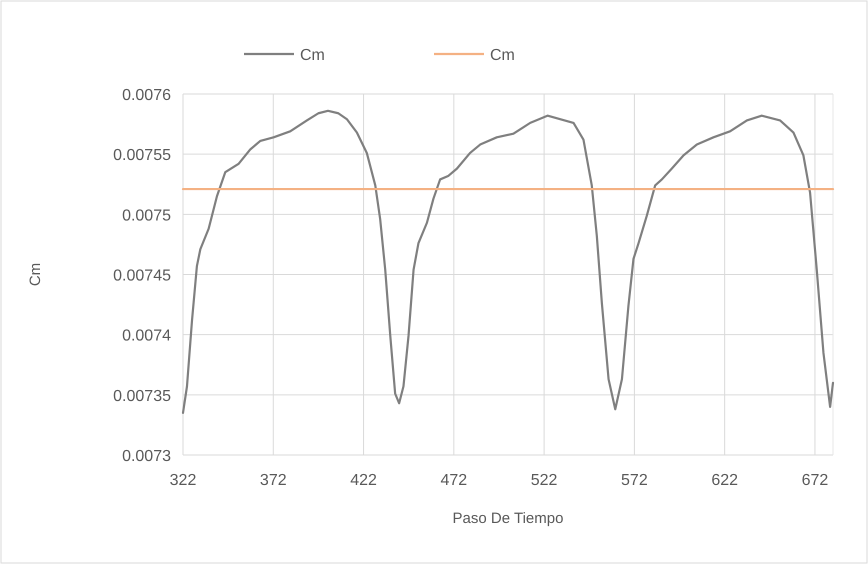 This screenshot has width=868, height=564. What do you see at coordinates (147, 95) in the screenshot?
I see `y-tick-label: 0.0076` at bounding box center [147, 95].